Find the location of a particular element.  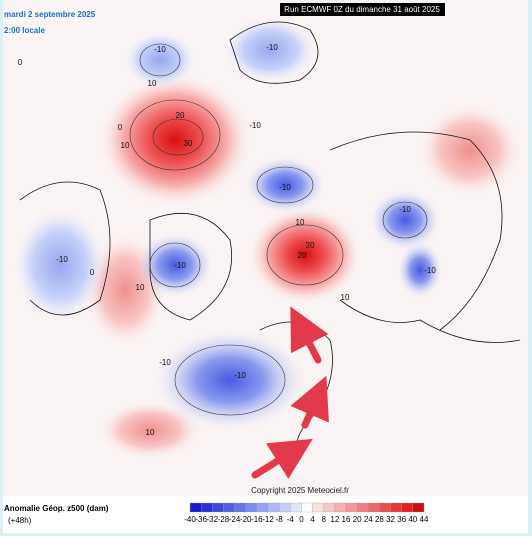

colorbar-label: -28 is located at coordinates (224, 519).